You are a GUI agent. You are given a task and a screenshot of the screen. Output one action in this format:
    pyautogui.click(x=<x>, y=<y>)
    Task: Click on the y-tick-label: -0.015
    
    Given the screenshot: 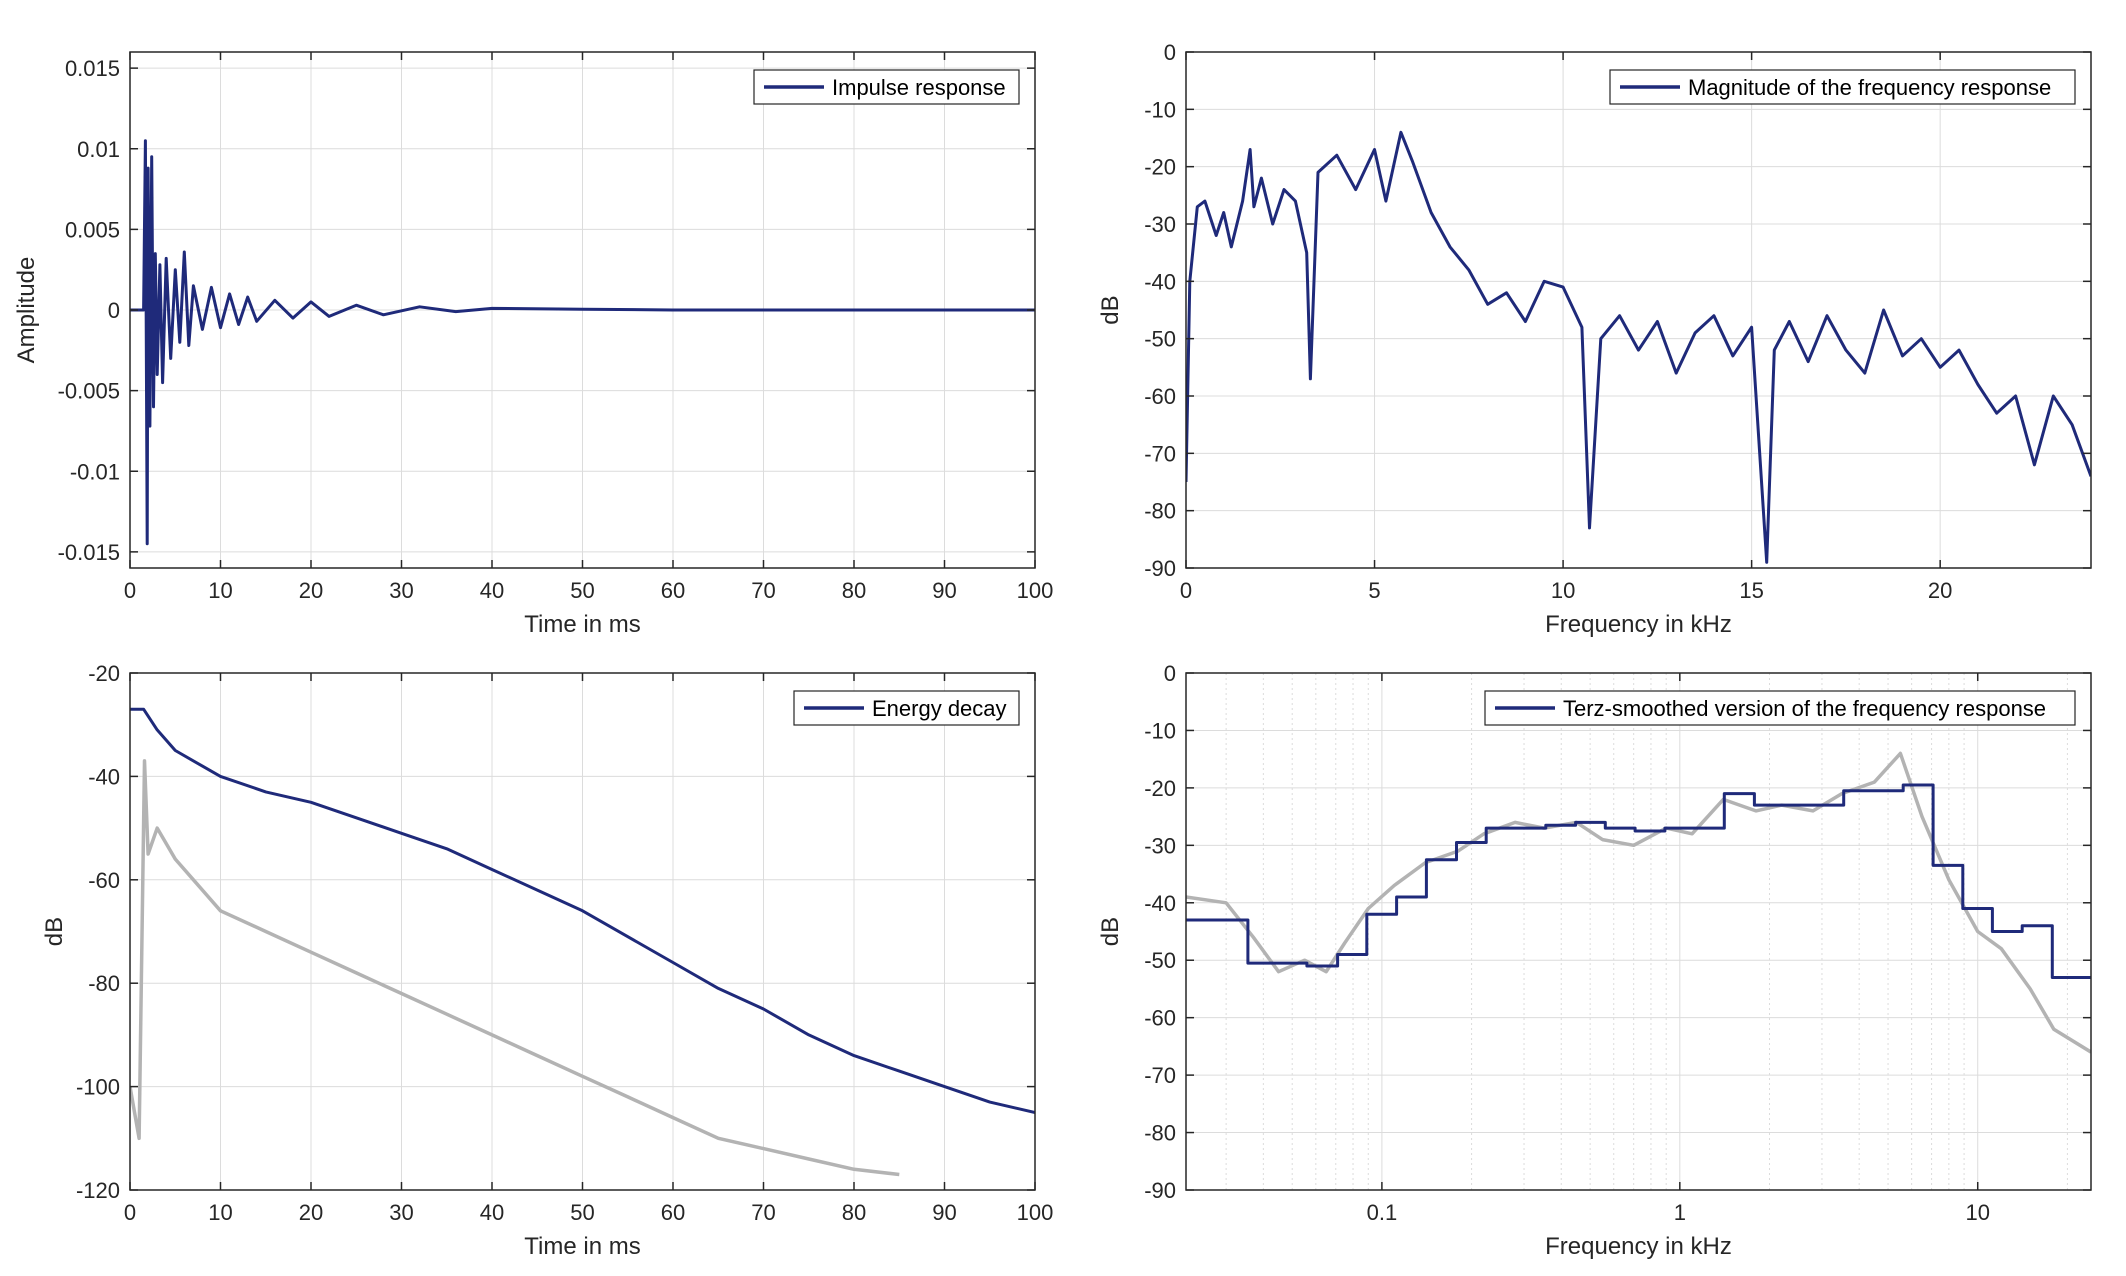 What is the action you would take?
    pyautogui.click(x=89, y=552)
    